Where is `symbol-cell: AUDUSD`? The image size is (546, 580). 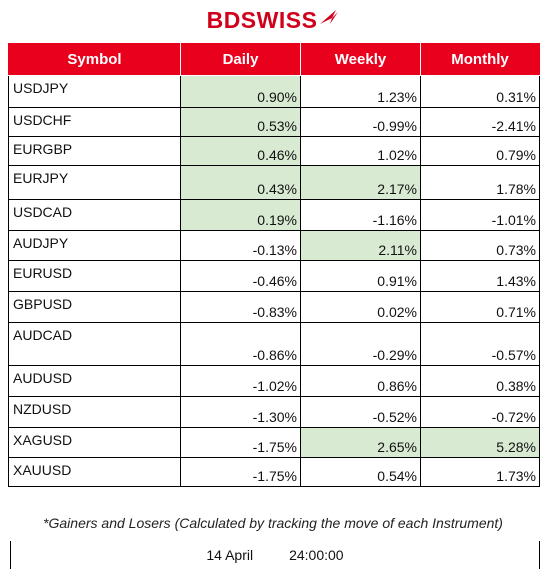 symbol-cell: AUDUSD is located at coordinates (94, 381).